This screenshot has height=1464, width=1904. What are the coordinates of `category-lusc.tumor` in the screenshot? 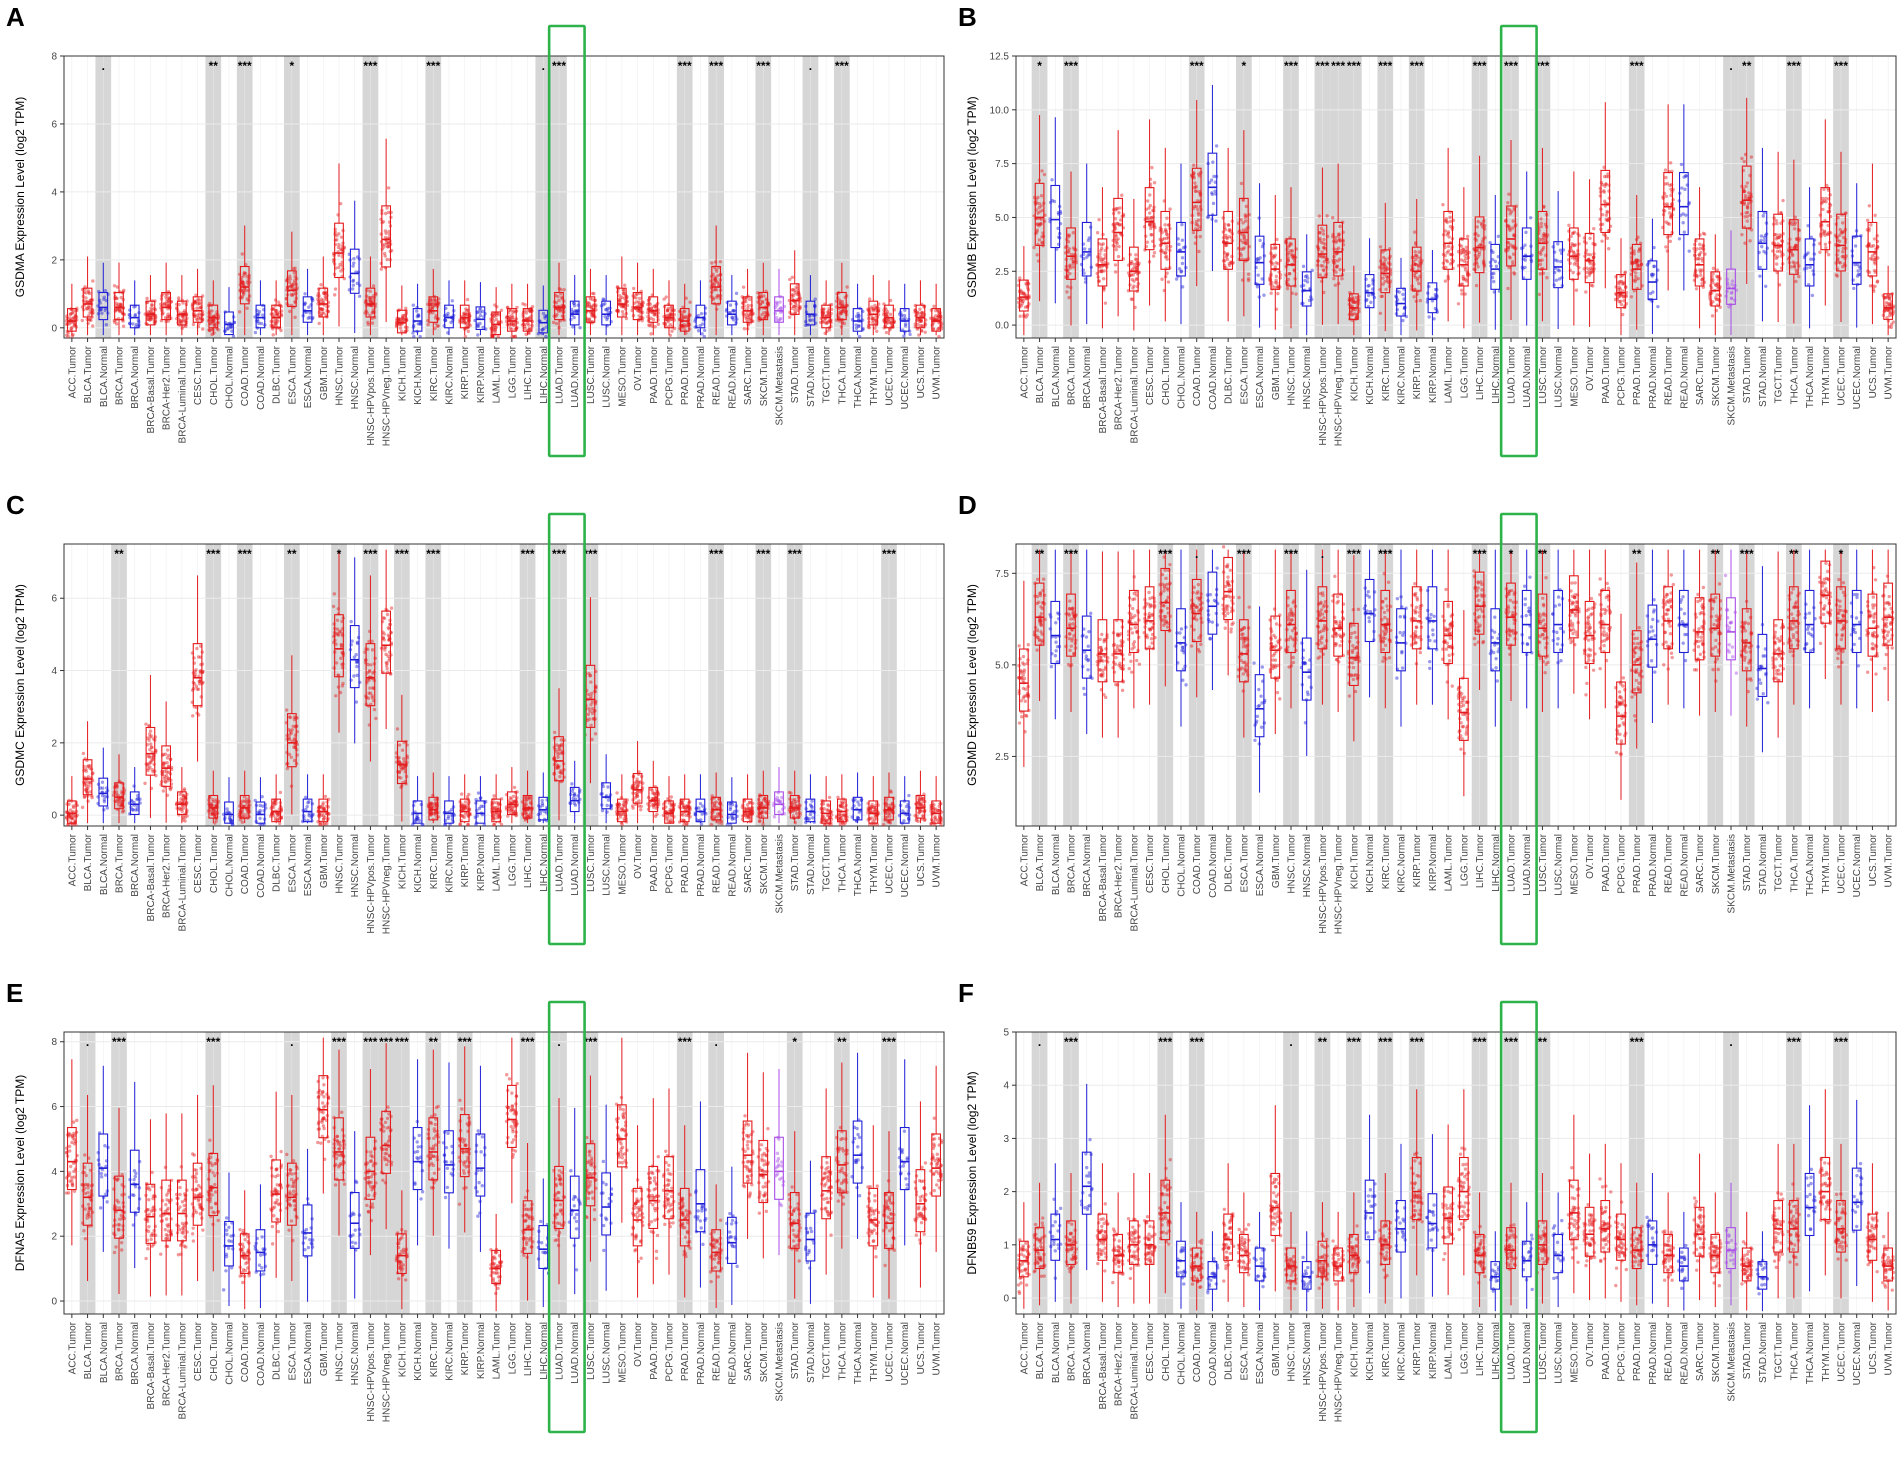 It's located at (590, 302).